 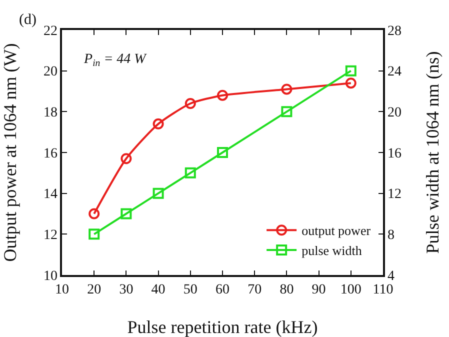 I want to click on text: (d), so click(x=27, y=20).